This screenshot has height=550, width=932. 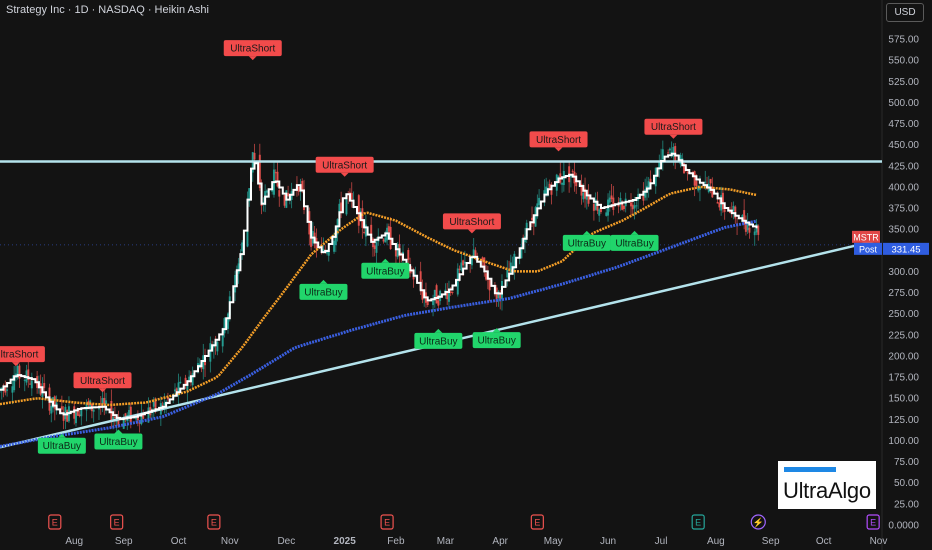 I want to click on y-tick-label: 200.00, so click(x=903, y=356).